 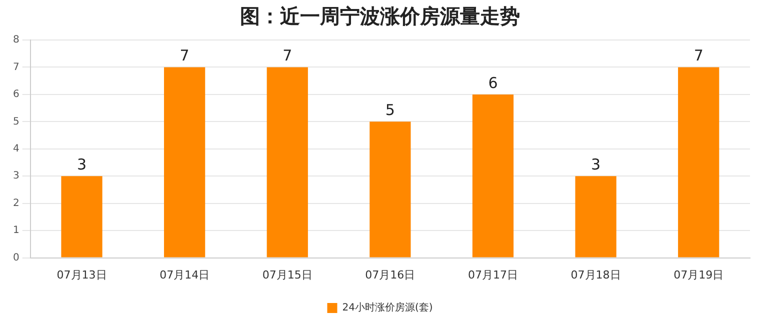 What do you see at coordinates (380, 16) in the screenshot?
I see `chart-title: 图：近一周宁波涨价房源量走势` at bounding box center [380, 16].